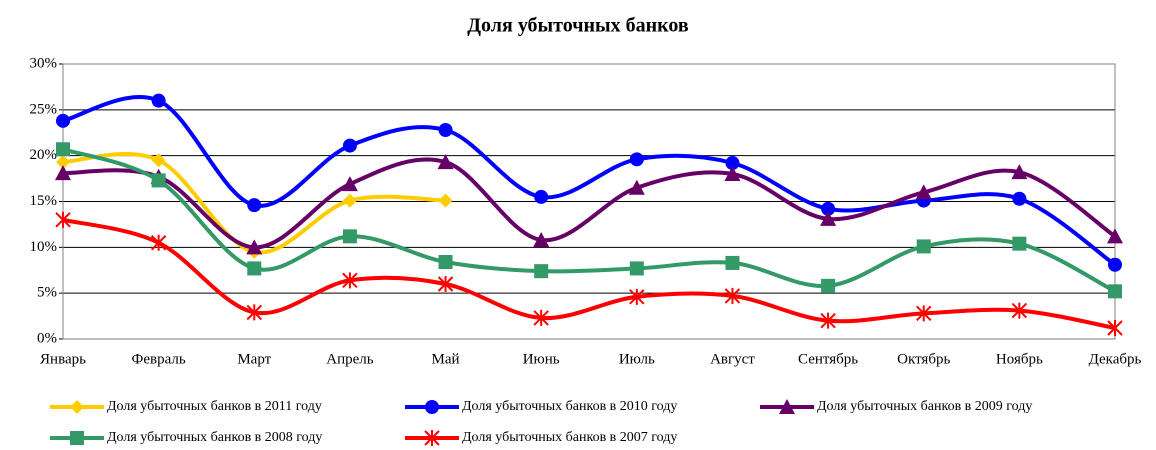 The image size is (1156, 450). I want to click on x-tick-label: Июль, so click(637, 359).